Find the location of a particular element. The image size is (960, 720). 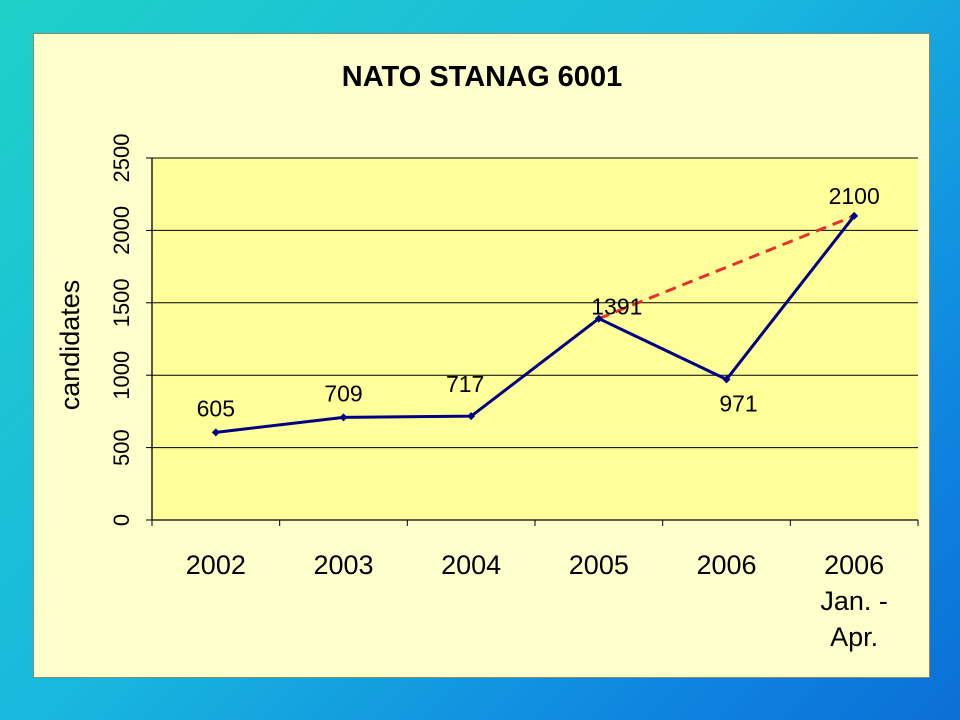

data-label-1: 709 is located at coordinates (343, 393).